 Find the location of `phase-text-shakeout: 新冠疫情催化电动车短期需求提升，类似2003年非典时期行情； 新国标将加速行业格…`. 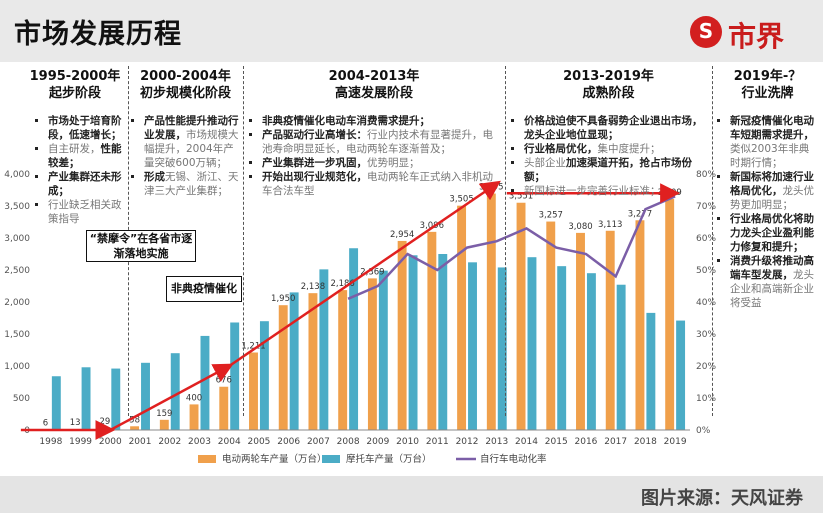

phase-text-shakeout: 新冠疫情催化电动车短期需求提升，类似2003年非典时期行情； 新国标将加速行业格… is located at coordinates (768, 212).